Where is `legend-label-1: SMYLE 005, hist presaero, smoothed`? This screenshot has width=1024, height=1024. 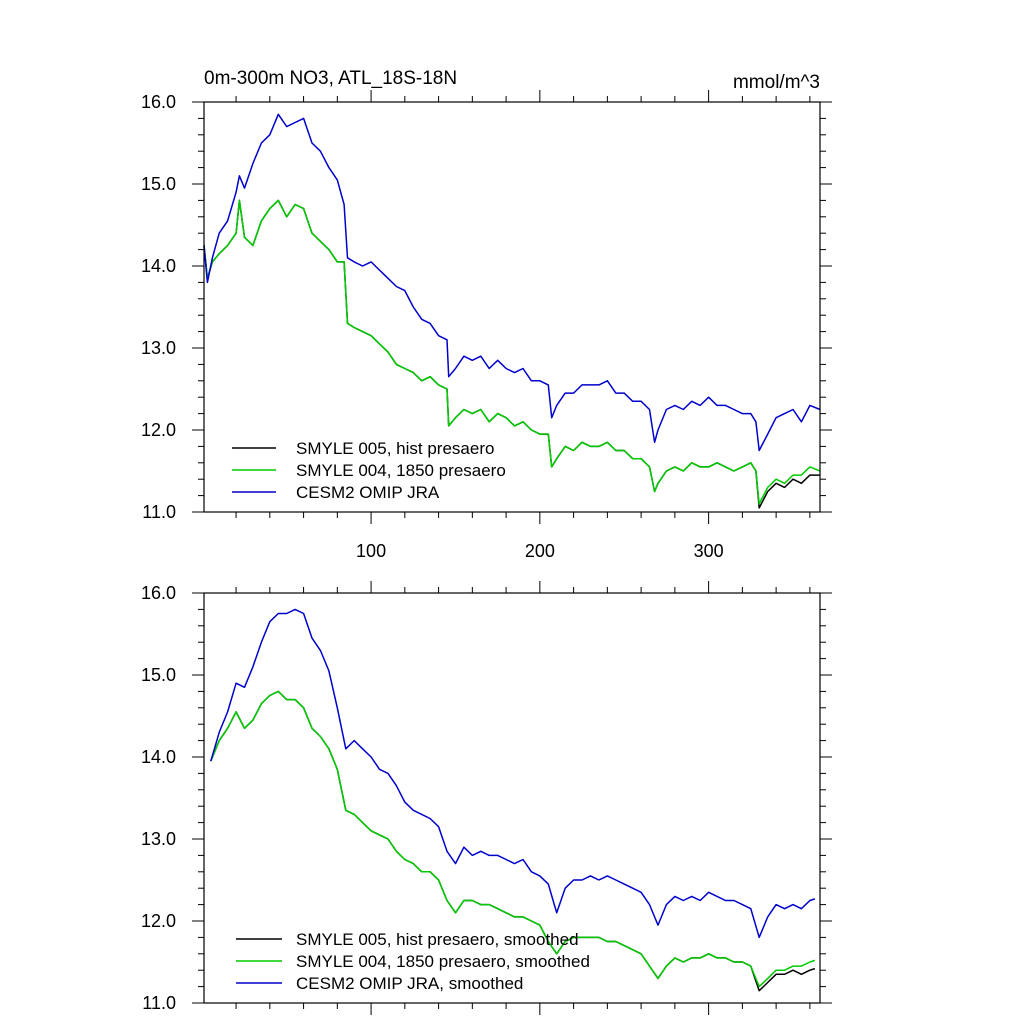 legend-label-1: SMYLE 005, hist presaero, smoothed is located at coordinates (437, 939).